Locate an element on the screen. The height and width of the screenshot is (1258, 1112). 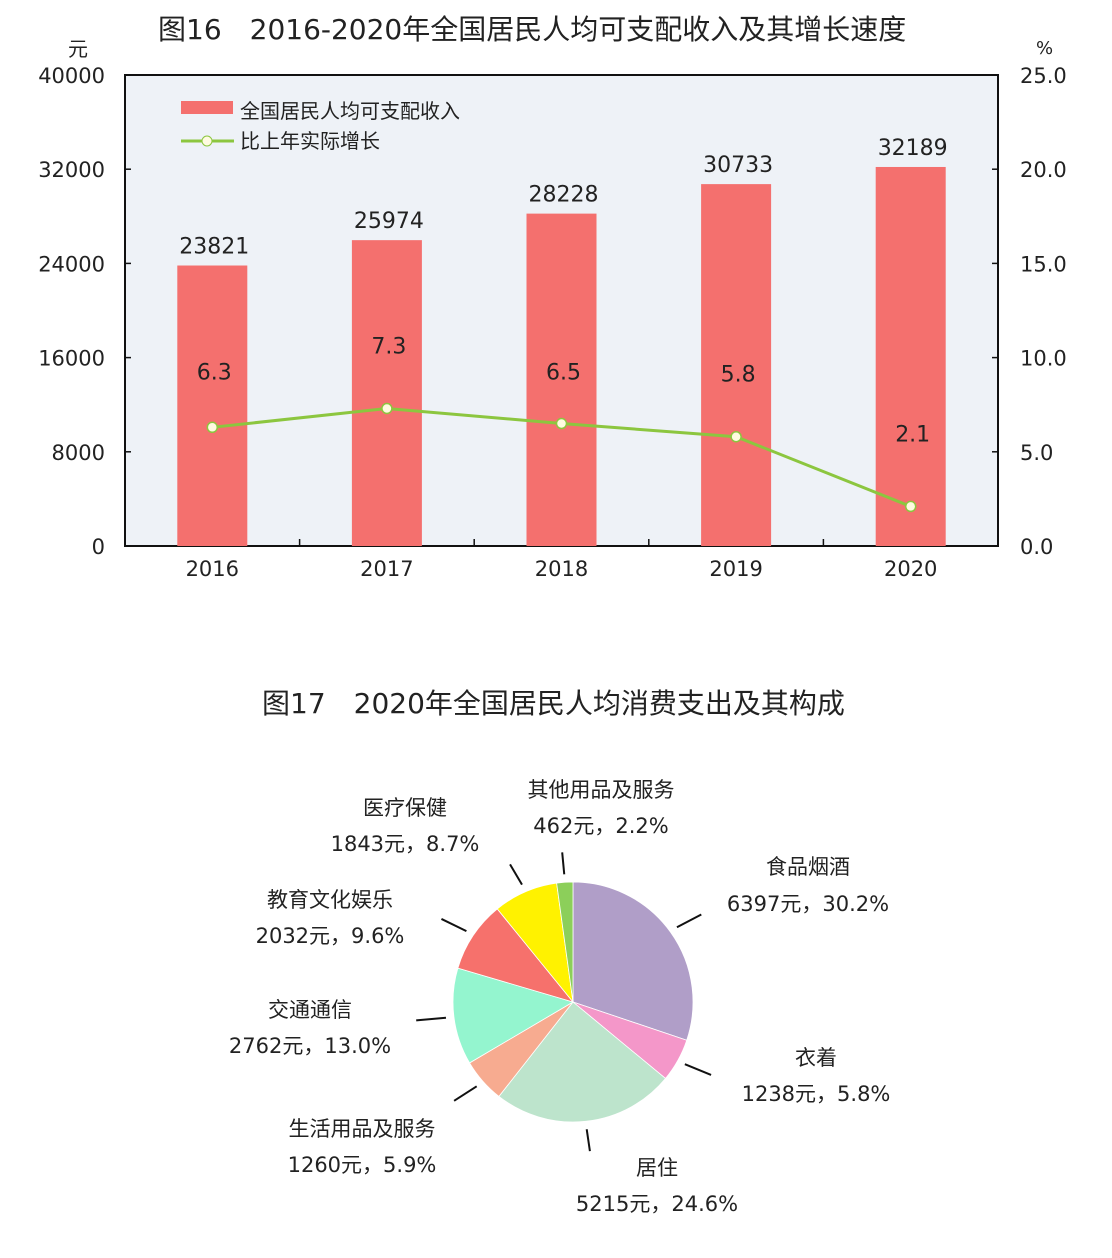
bar-2020 is located at coordinates (910, 356).